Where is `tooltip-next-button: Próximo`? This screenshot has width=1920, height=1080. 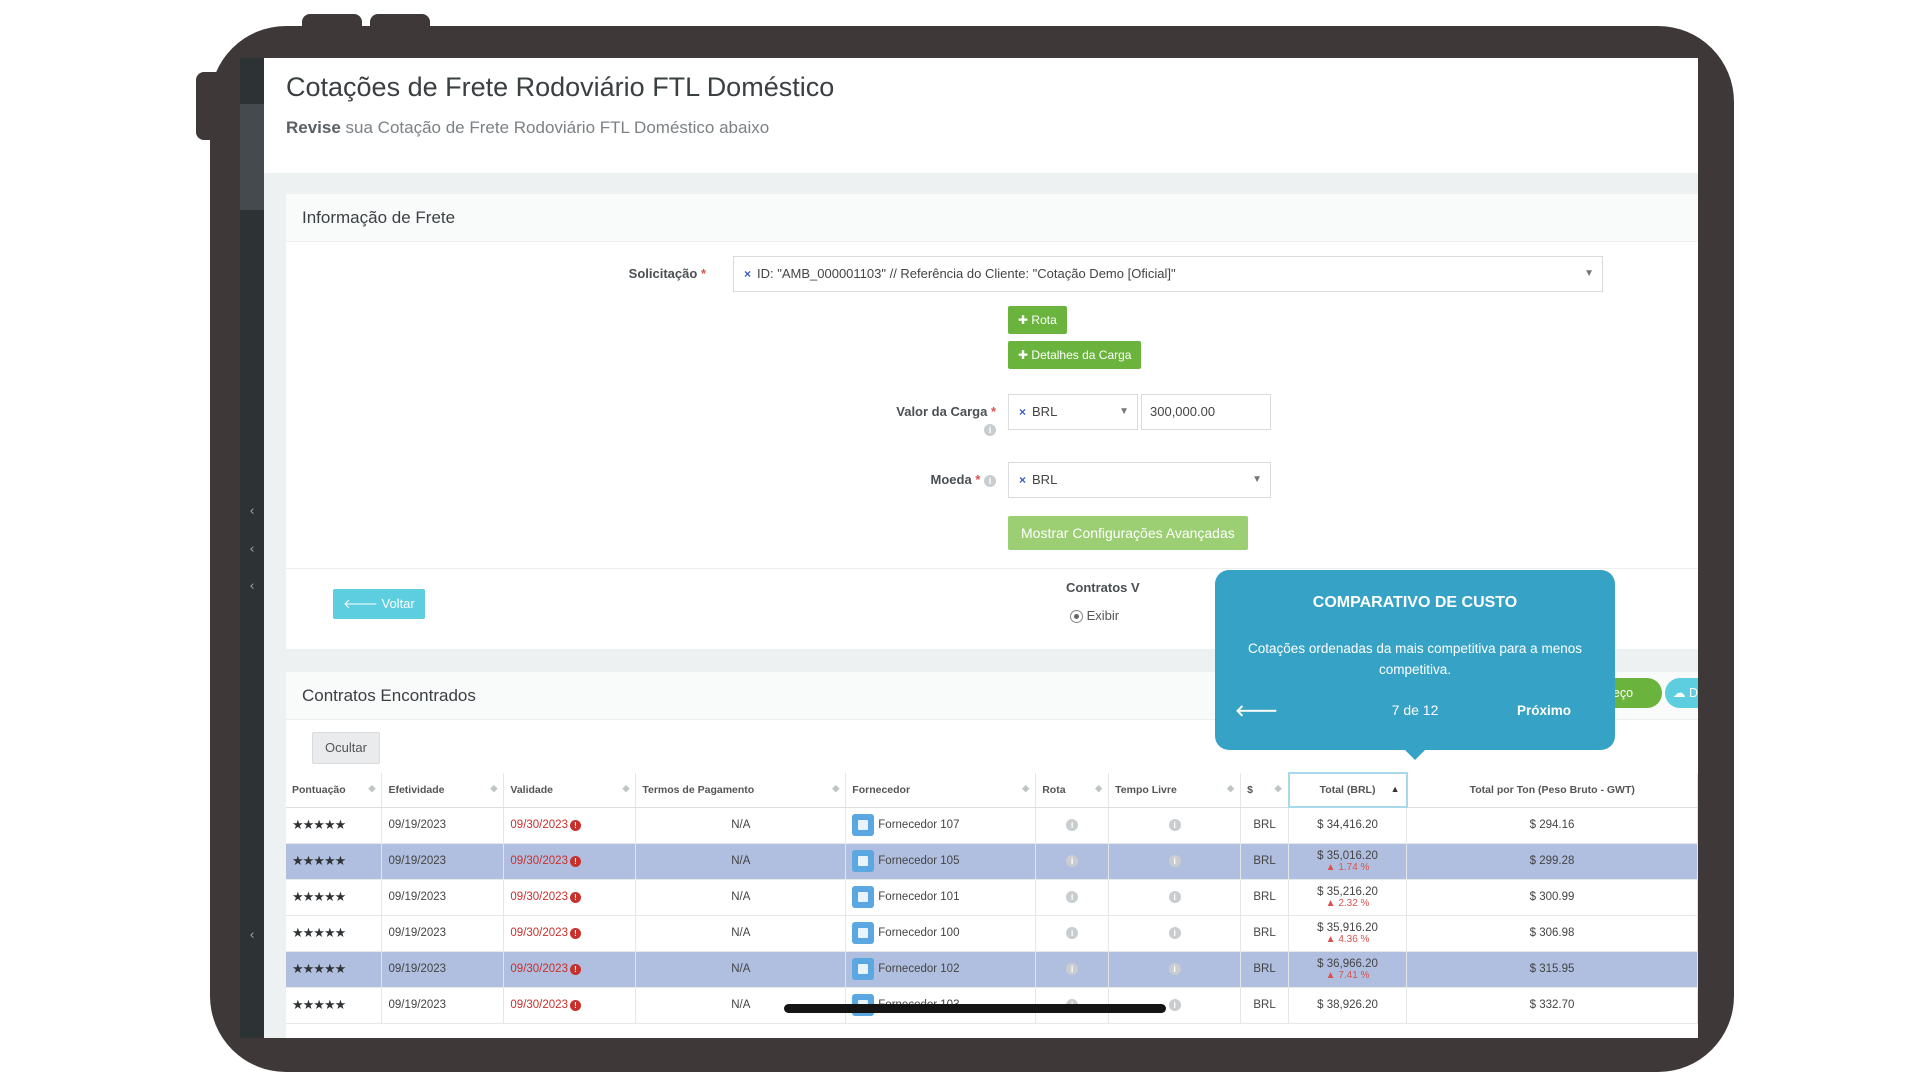 tooltip-next-button: Próximo is located at coordinates (1544, 710).